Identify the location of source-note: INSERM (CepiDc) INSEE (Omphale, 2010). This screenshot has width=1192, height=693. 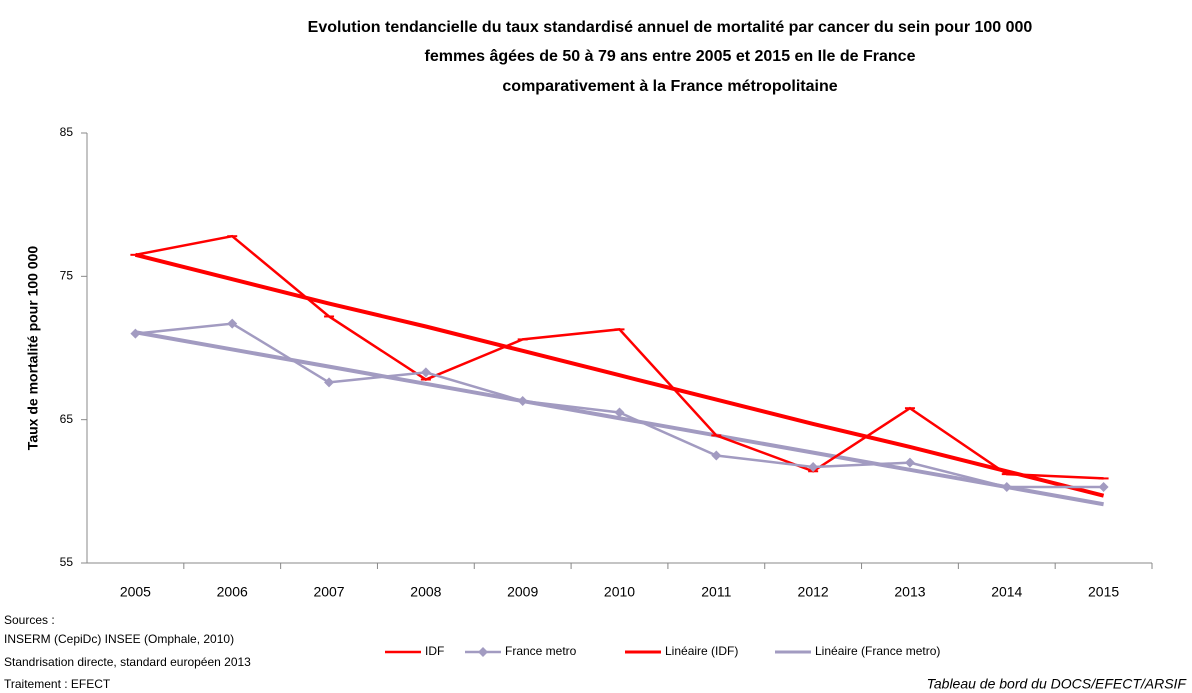
(119, 639).